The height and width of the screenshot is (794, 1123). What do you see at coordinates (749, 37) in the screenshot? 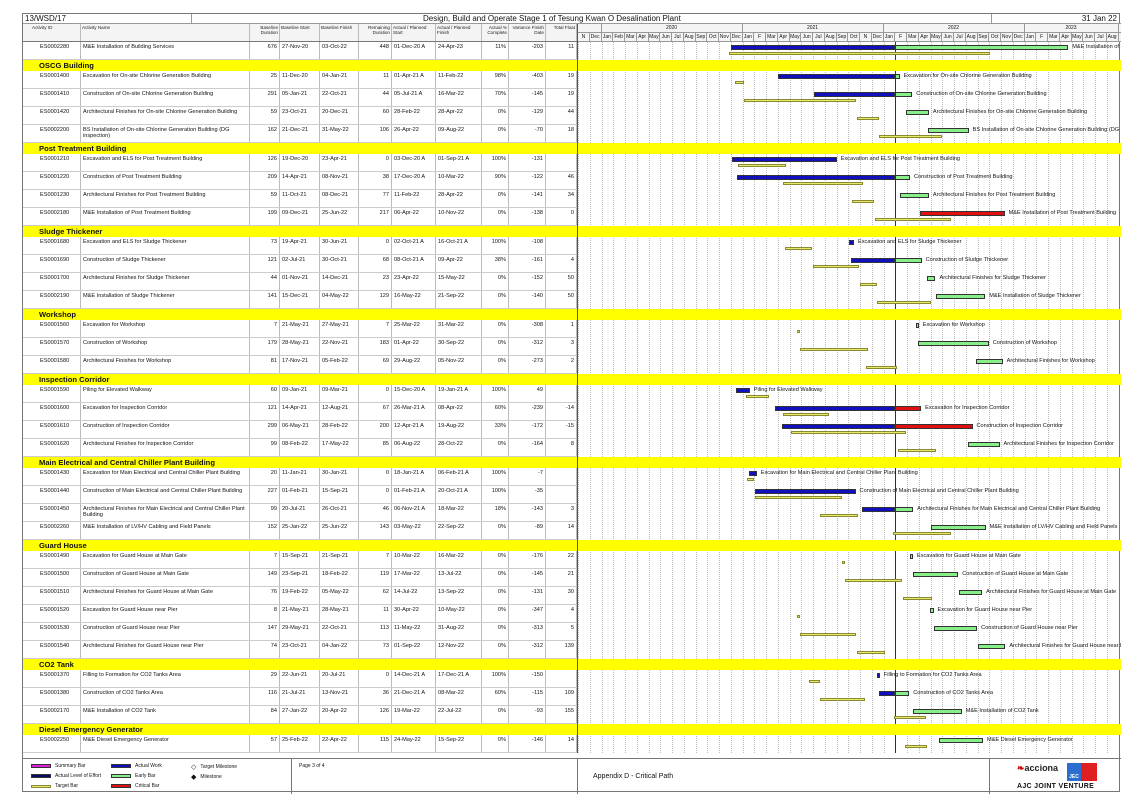
I see `timeline-month: Jan` at bounding box center [749, 37].